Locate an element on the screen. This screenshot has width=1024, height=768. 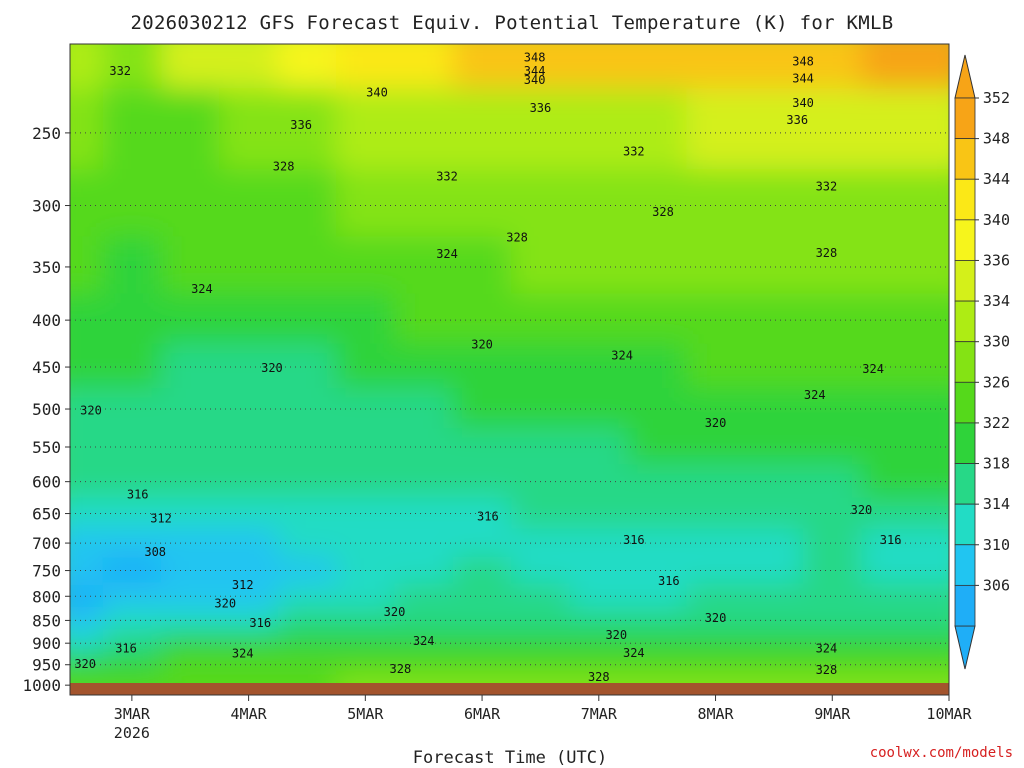
x-tick-label: 3MAR is located at coordinates (132, 714).